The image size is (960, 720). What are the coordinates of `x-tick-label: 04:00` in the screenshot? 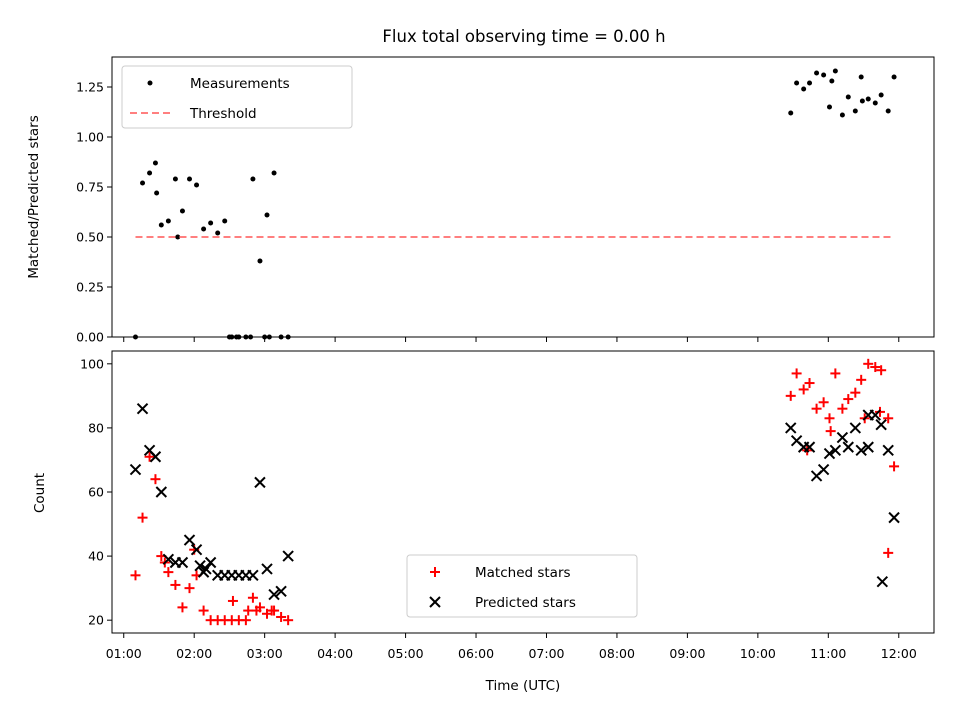 It's located at (335, 653).